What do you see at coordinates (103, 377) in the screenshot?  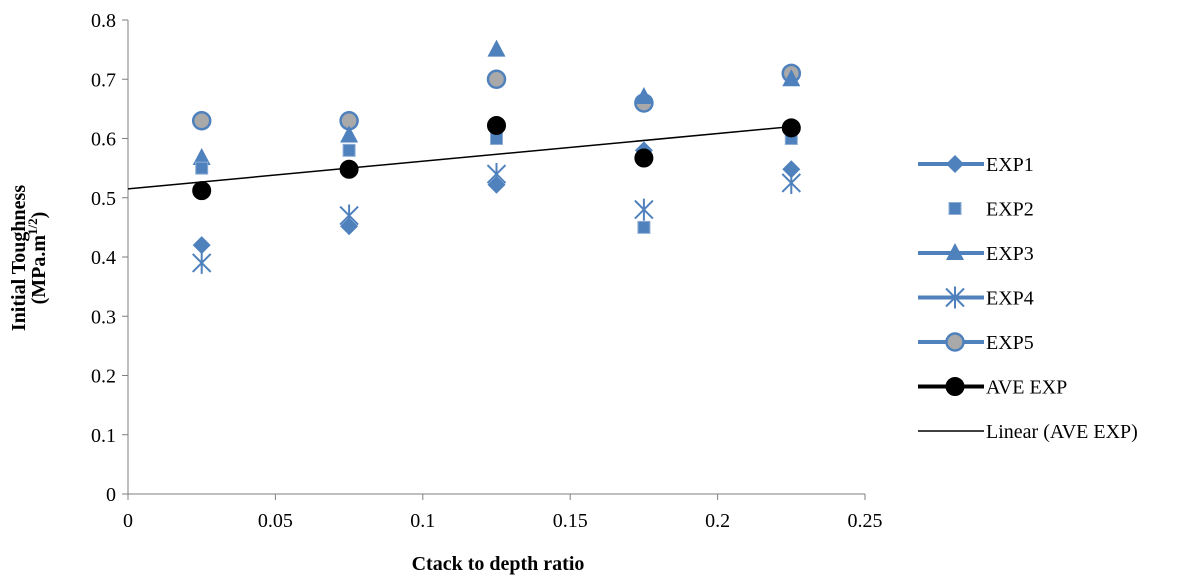 I see `y-tick-label: 0.2` at bounding box center [103, 377].